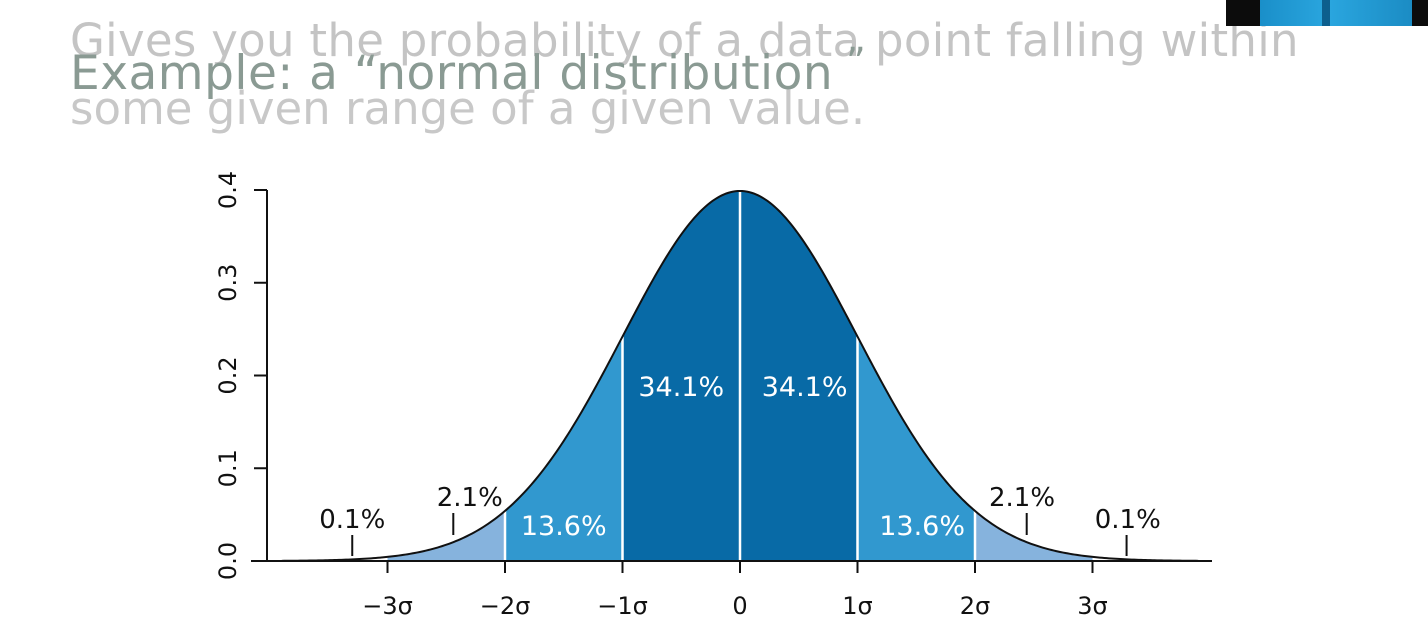  Describe the element at coordinates (1336, 13) in the screenshot. I see `presenter-shirt` at that location.